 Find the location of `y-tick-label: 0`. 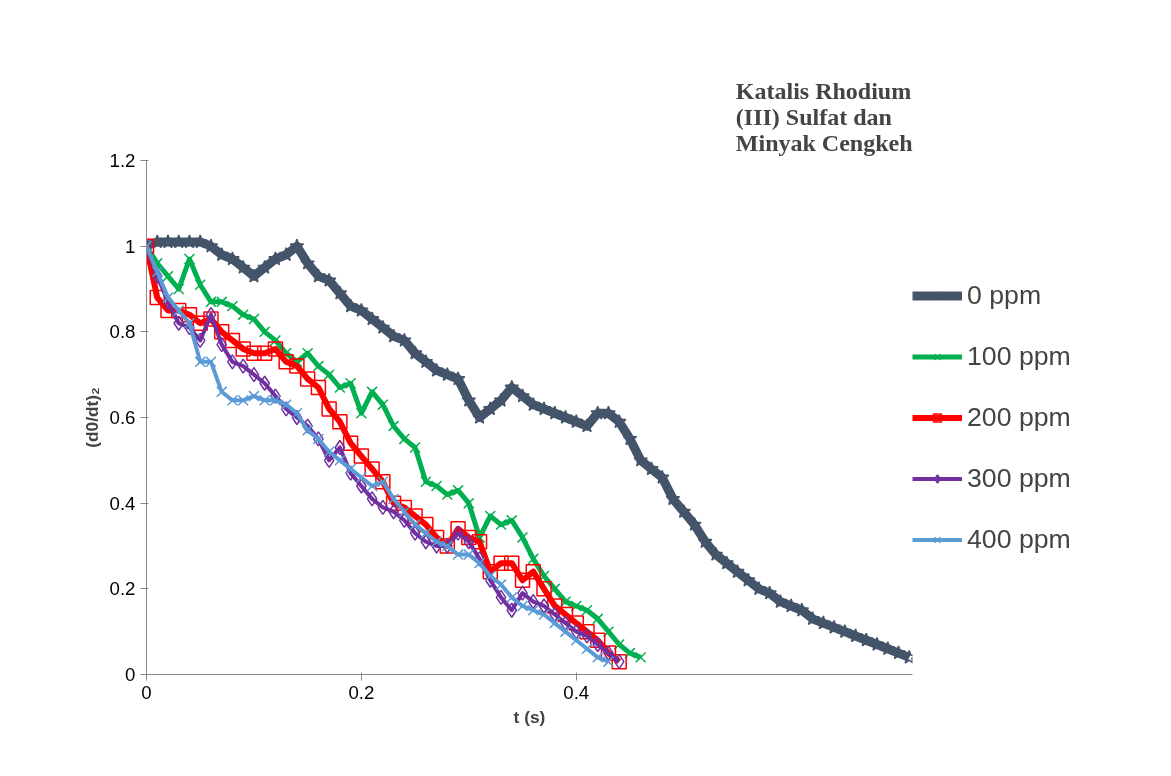

y-tick-label: 0 is located at coordinates (130, 674).